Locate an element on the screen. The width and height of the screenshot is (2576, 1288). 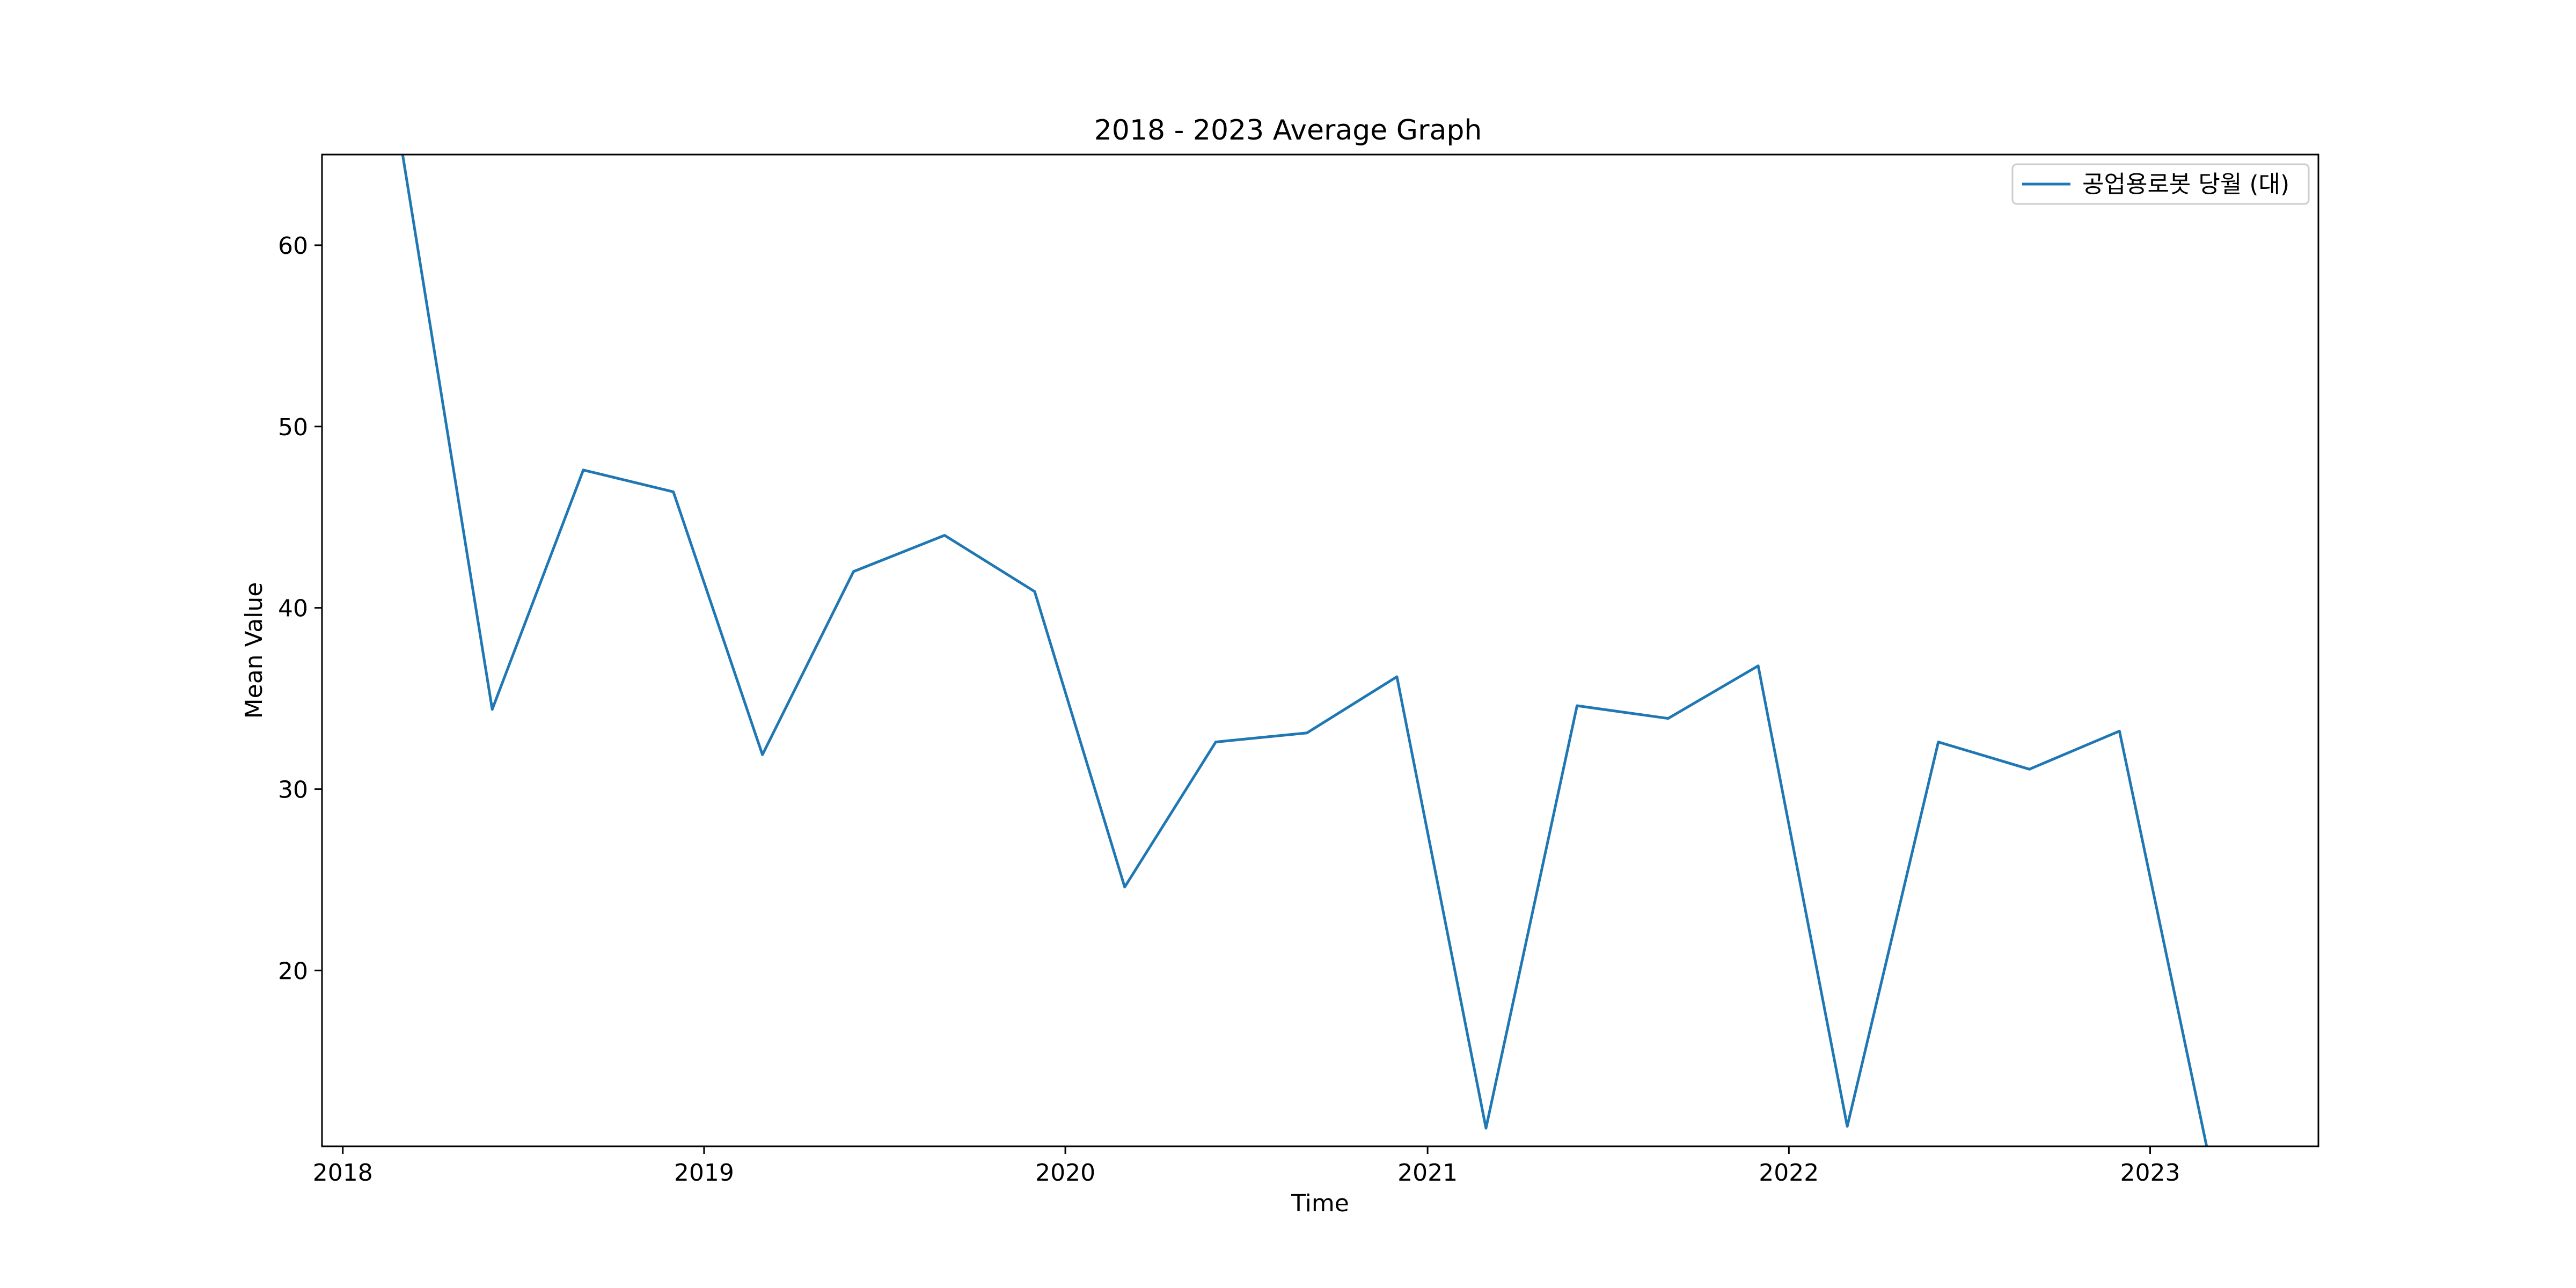
chart-title: 2018 - 2023 Average Graph is located at coordinates (1288, 130).